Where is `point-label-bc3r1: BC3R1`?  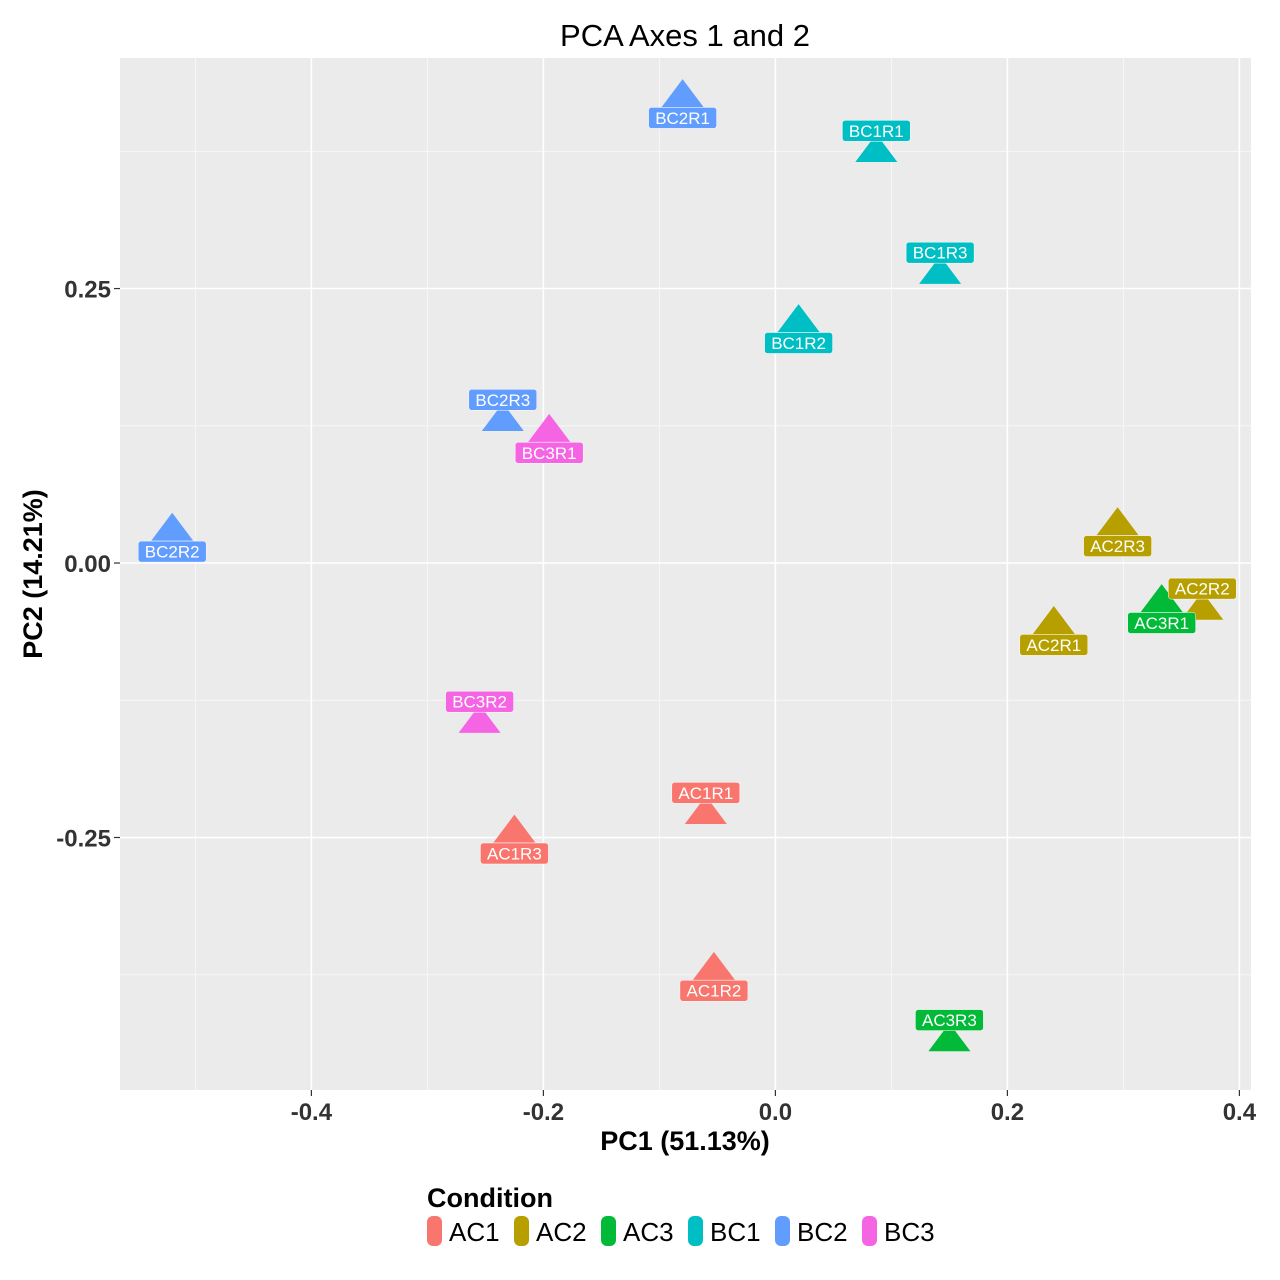
point-label-bc3r1: BC3R1 is located at coordinates (549, 453).